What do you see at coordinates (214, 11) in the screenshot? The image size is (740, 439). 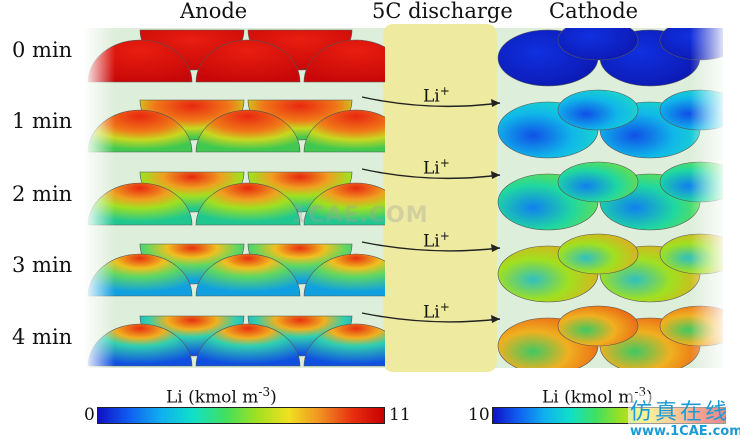 I see `anode-header: Anode` at bounding box center [214, 11].